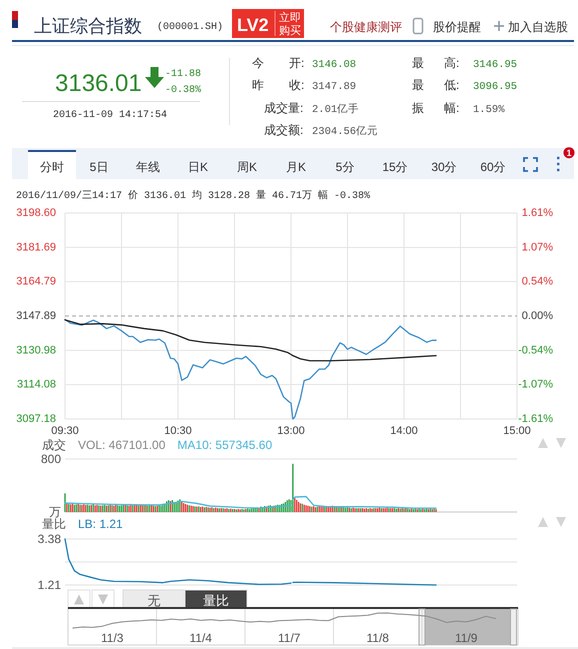 Image resolution: width=578 pixels, height=649 pixels. I want to click on y-tick-label: 3130.98, so click(36, 350).